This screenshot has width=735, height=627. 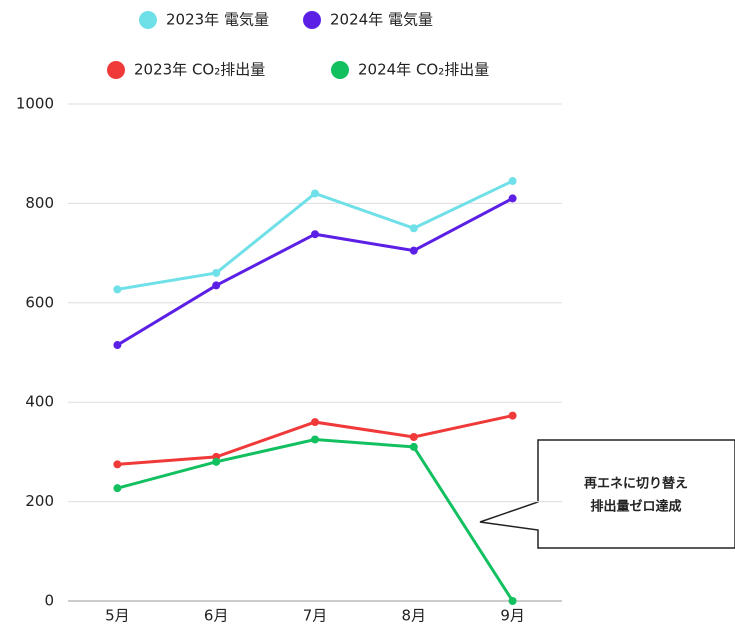 What do you see at coordinates (217, 20) in the screenshot?
I see `legend-label: 2023年 電気量` at bounding box center [217, 20].